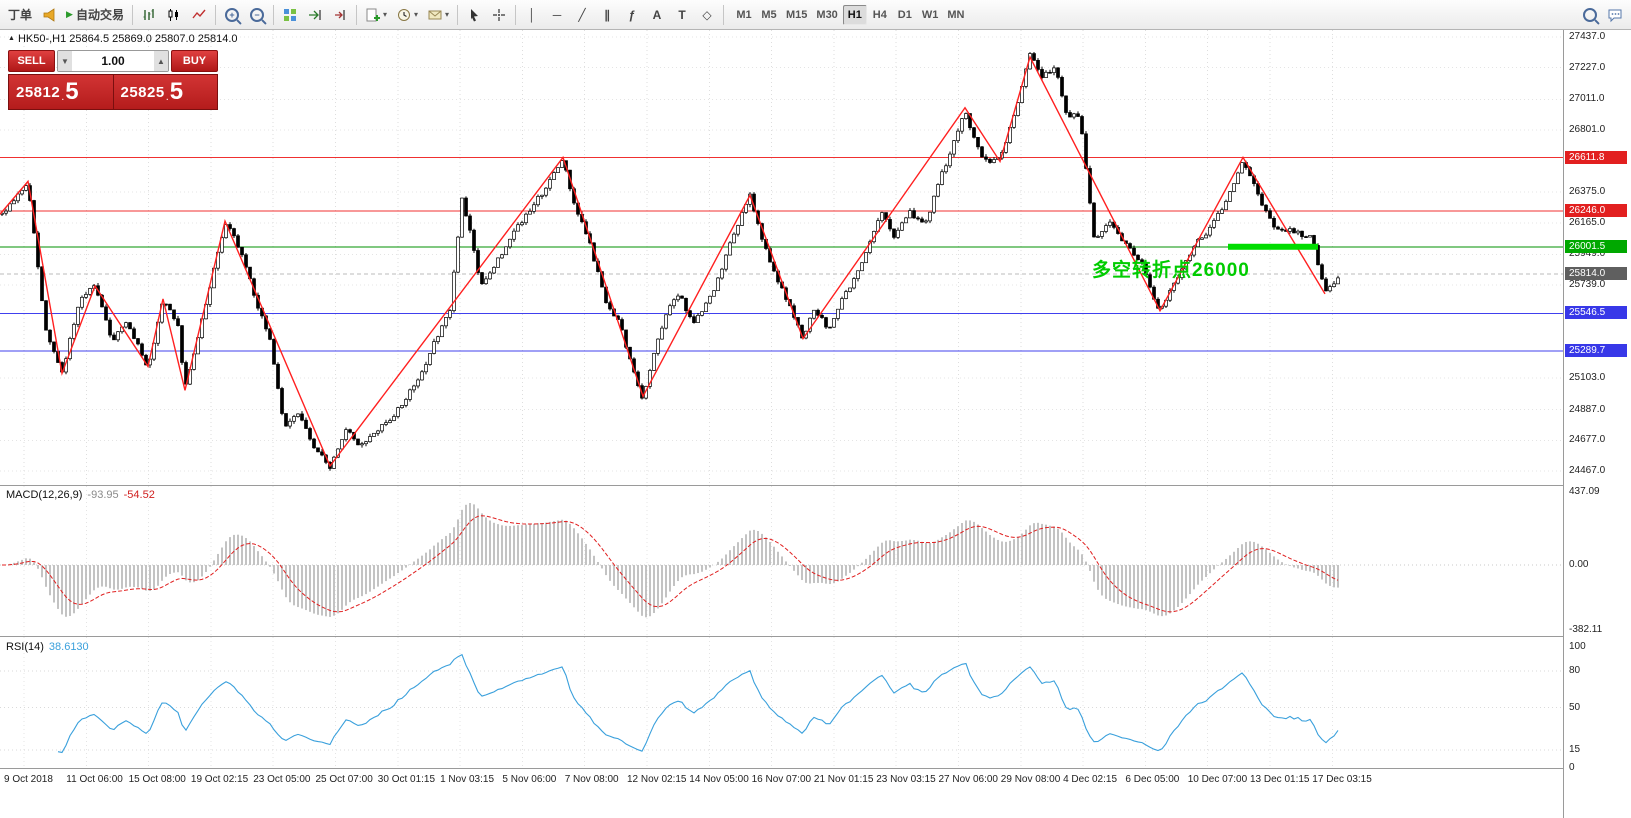 This screenshot has width=1631, height=818. Describe the element at coordinates (290, 15) in the screenshot. I see `tile-windows-button` at that location.